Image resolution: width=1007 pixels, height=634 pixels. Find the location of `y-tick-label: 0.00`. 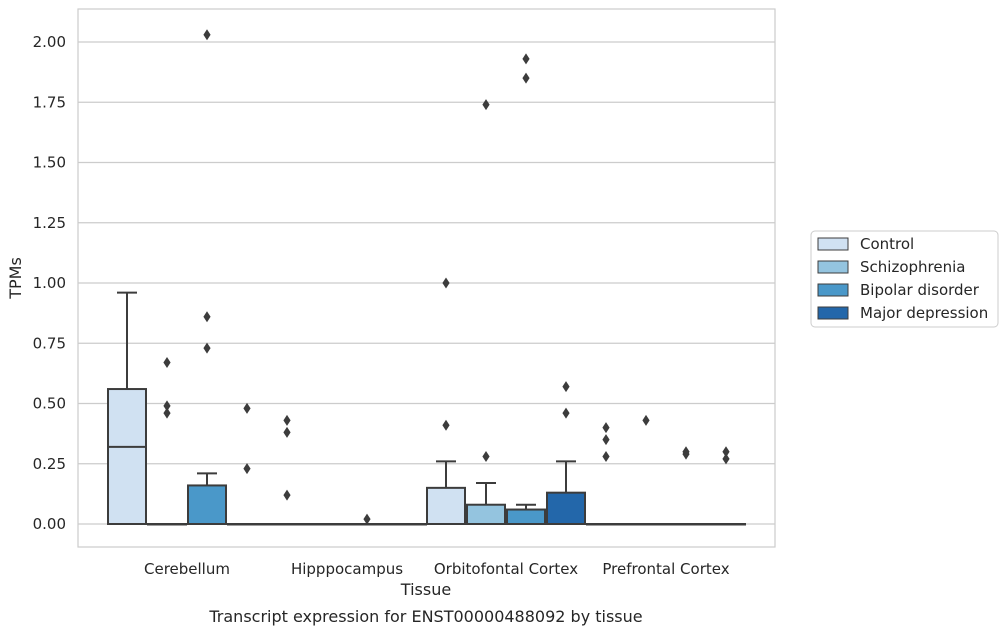

y-tick-label: 0.00 is located at coordinates (49, 524).